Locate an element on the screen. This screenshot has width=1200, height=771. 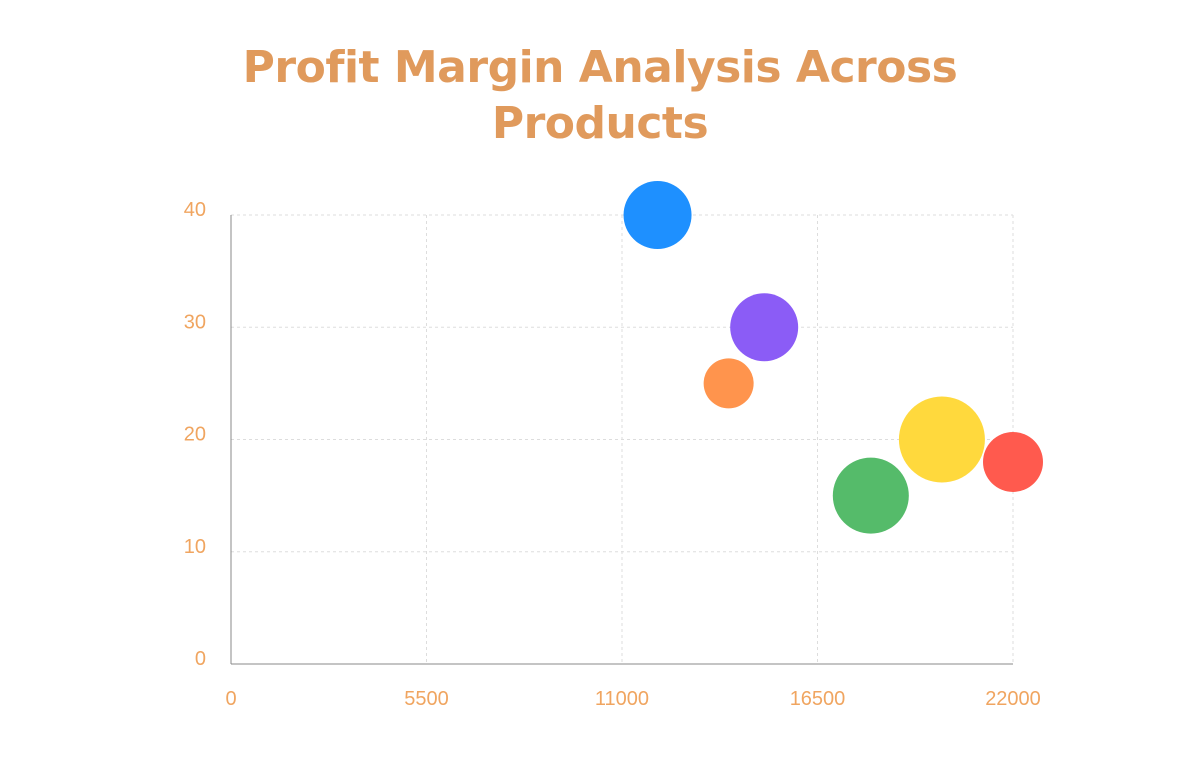
x-tick-label: 16500 is located at coordinates (818, 699).